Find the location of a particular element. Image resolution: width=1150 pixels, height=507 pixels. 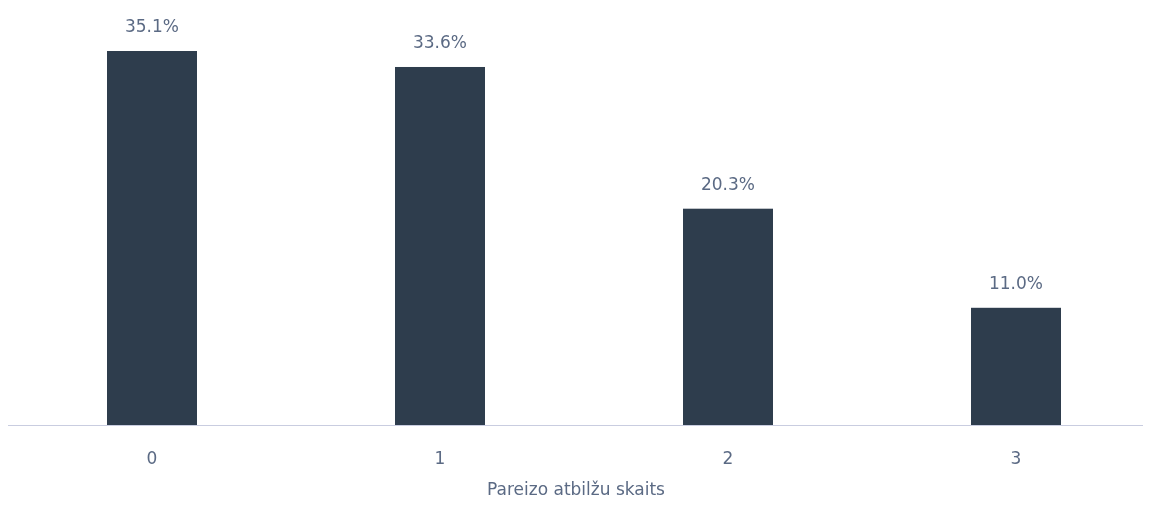

data-label: 11.0% is located at coordinates (1016, 282).